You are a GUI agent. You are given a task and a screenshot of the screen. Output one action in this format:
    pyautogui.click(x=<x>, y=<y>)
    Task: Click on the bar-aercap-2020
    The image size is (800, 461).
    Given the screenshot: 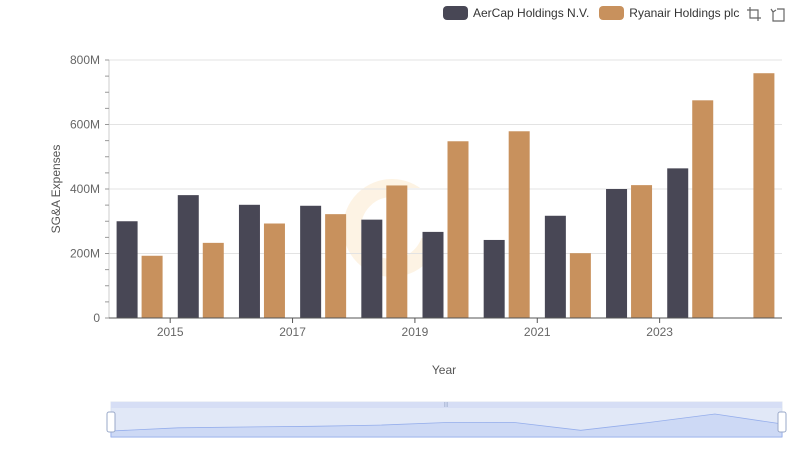 What is the action you would take?
    pyautogui.click(x=494, y=278)
    